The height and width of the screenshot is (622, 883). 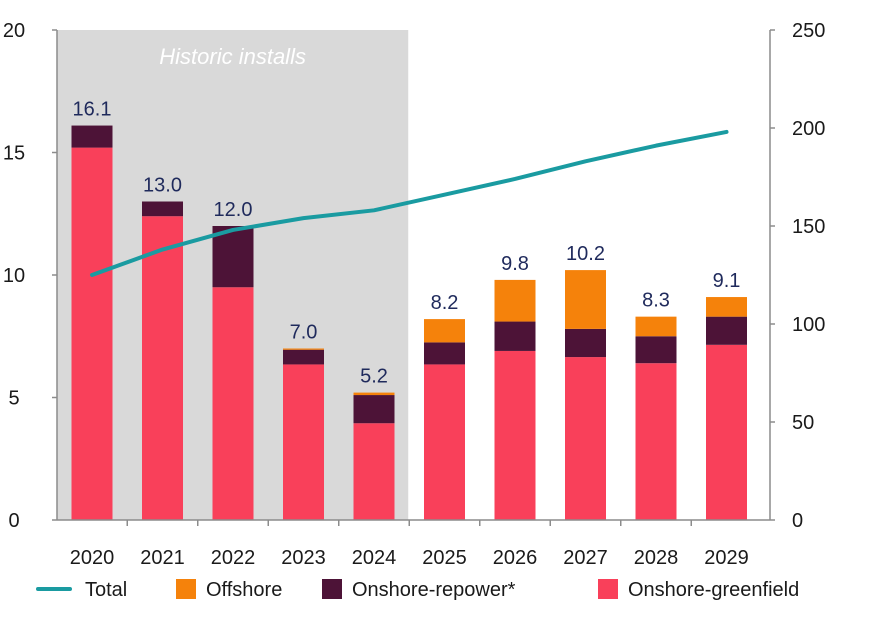 What do you see at coordinates (233, 558) in the screenshot?
I see `x-tick-label-2022: 2022` at bounding box center [233, 558].